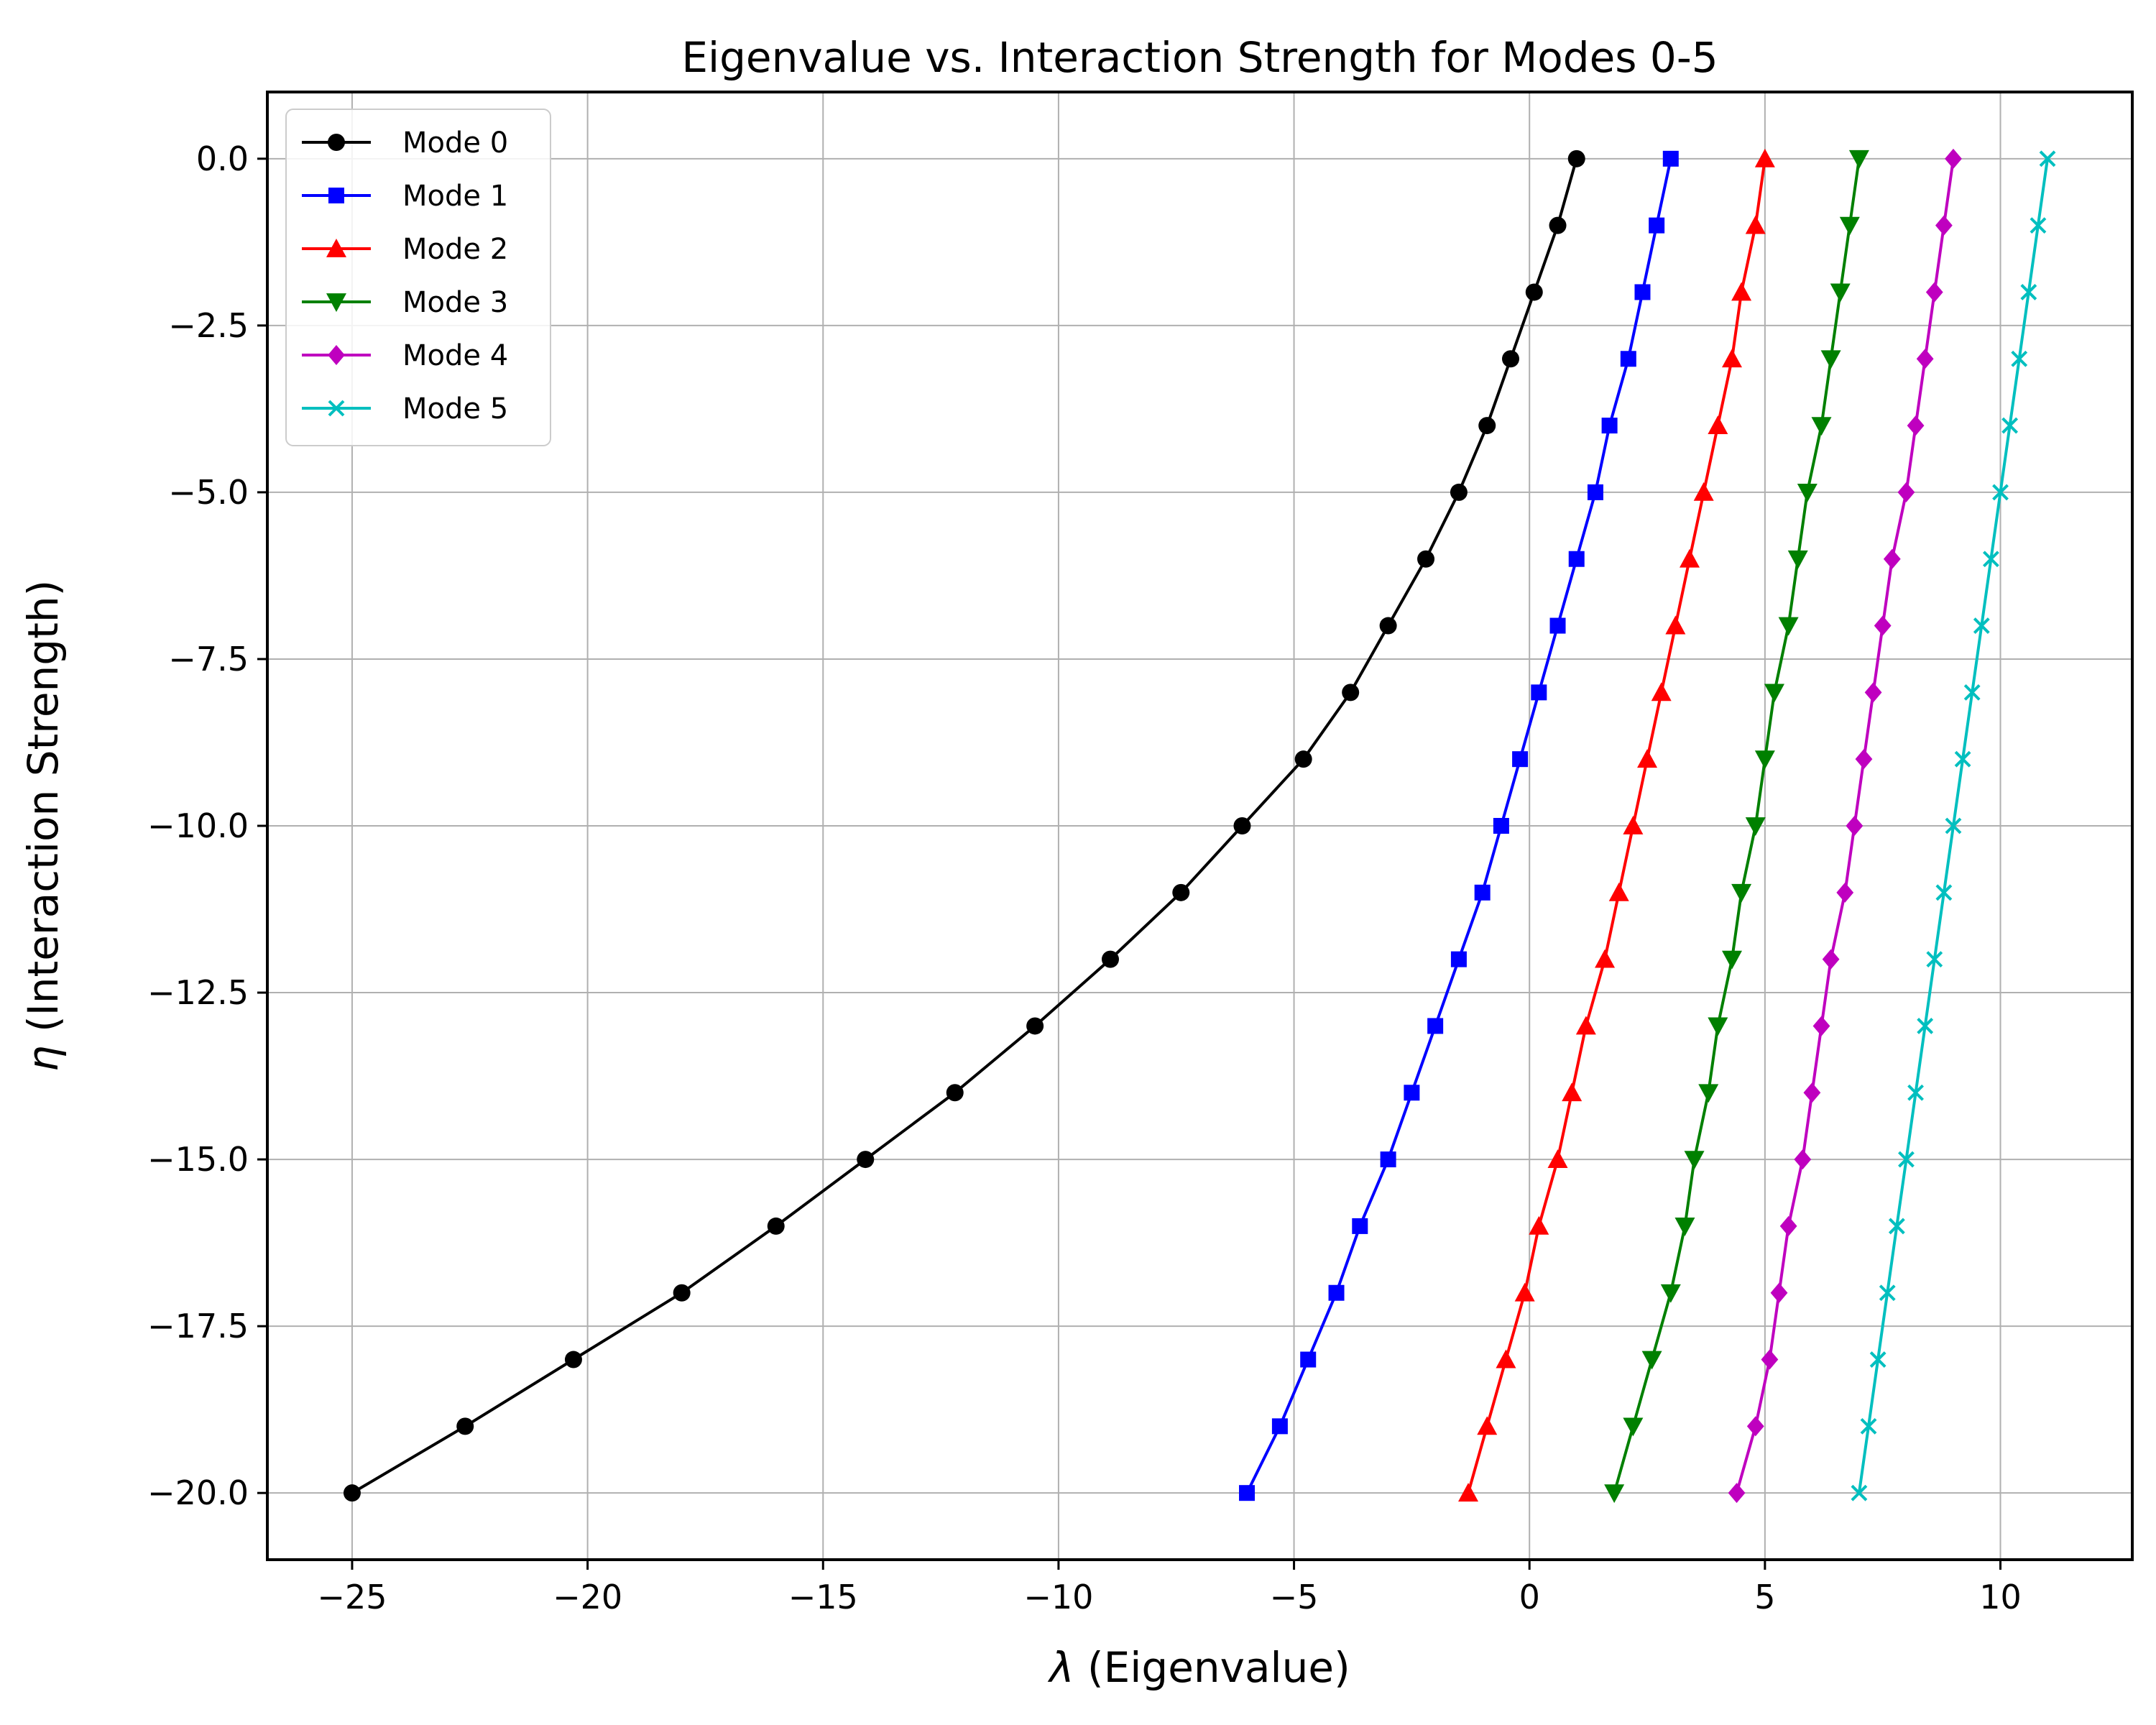 This screenshot has height=1725, width=2156. Describe the element at coordinates (198, 1159) in the screenshot. I see `y-tick-label: −15.0` at that location.